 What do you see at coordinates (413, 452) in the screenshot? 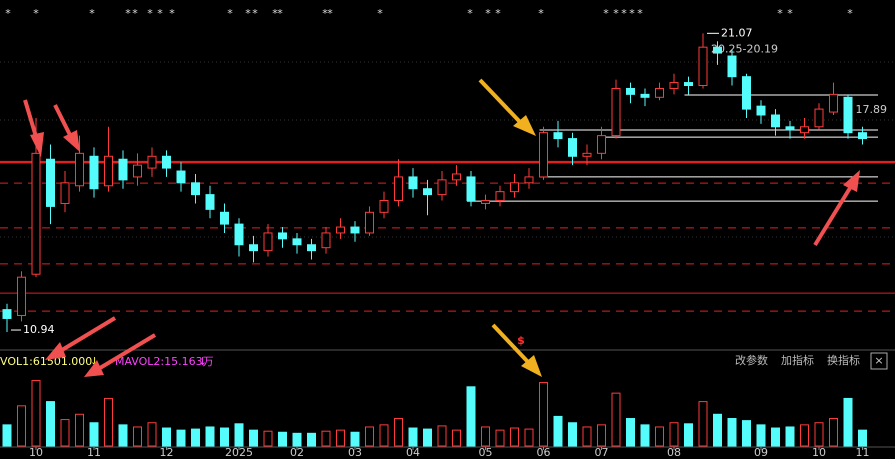
I see `x-tick-label: 04` at bounding box center [413, 452].